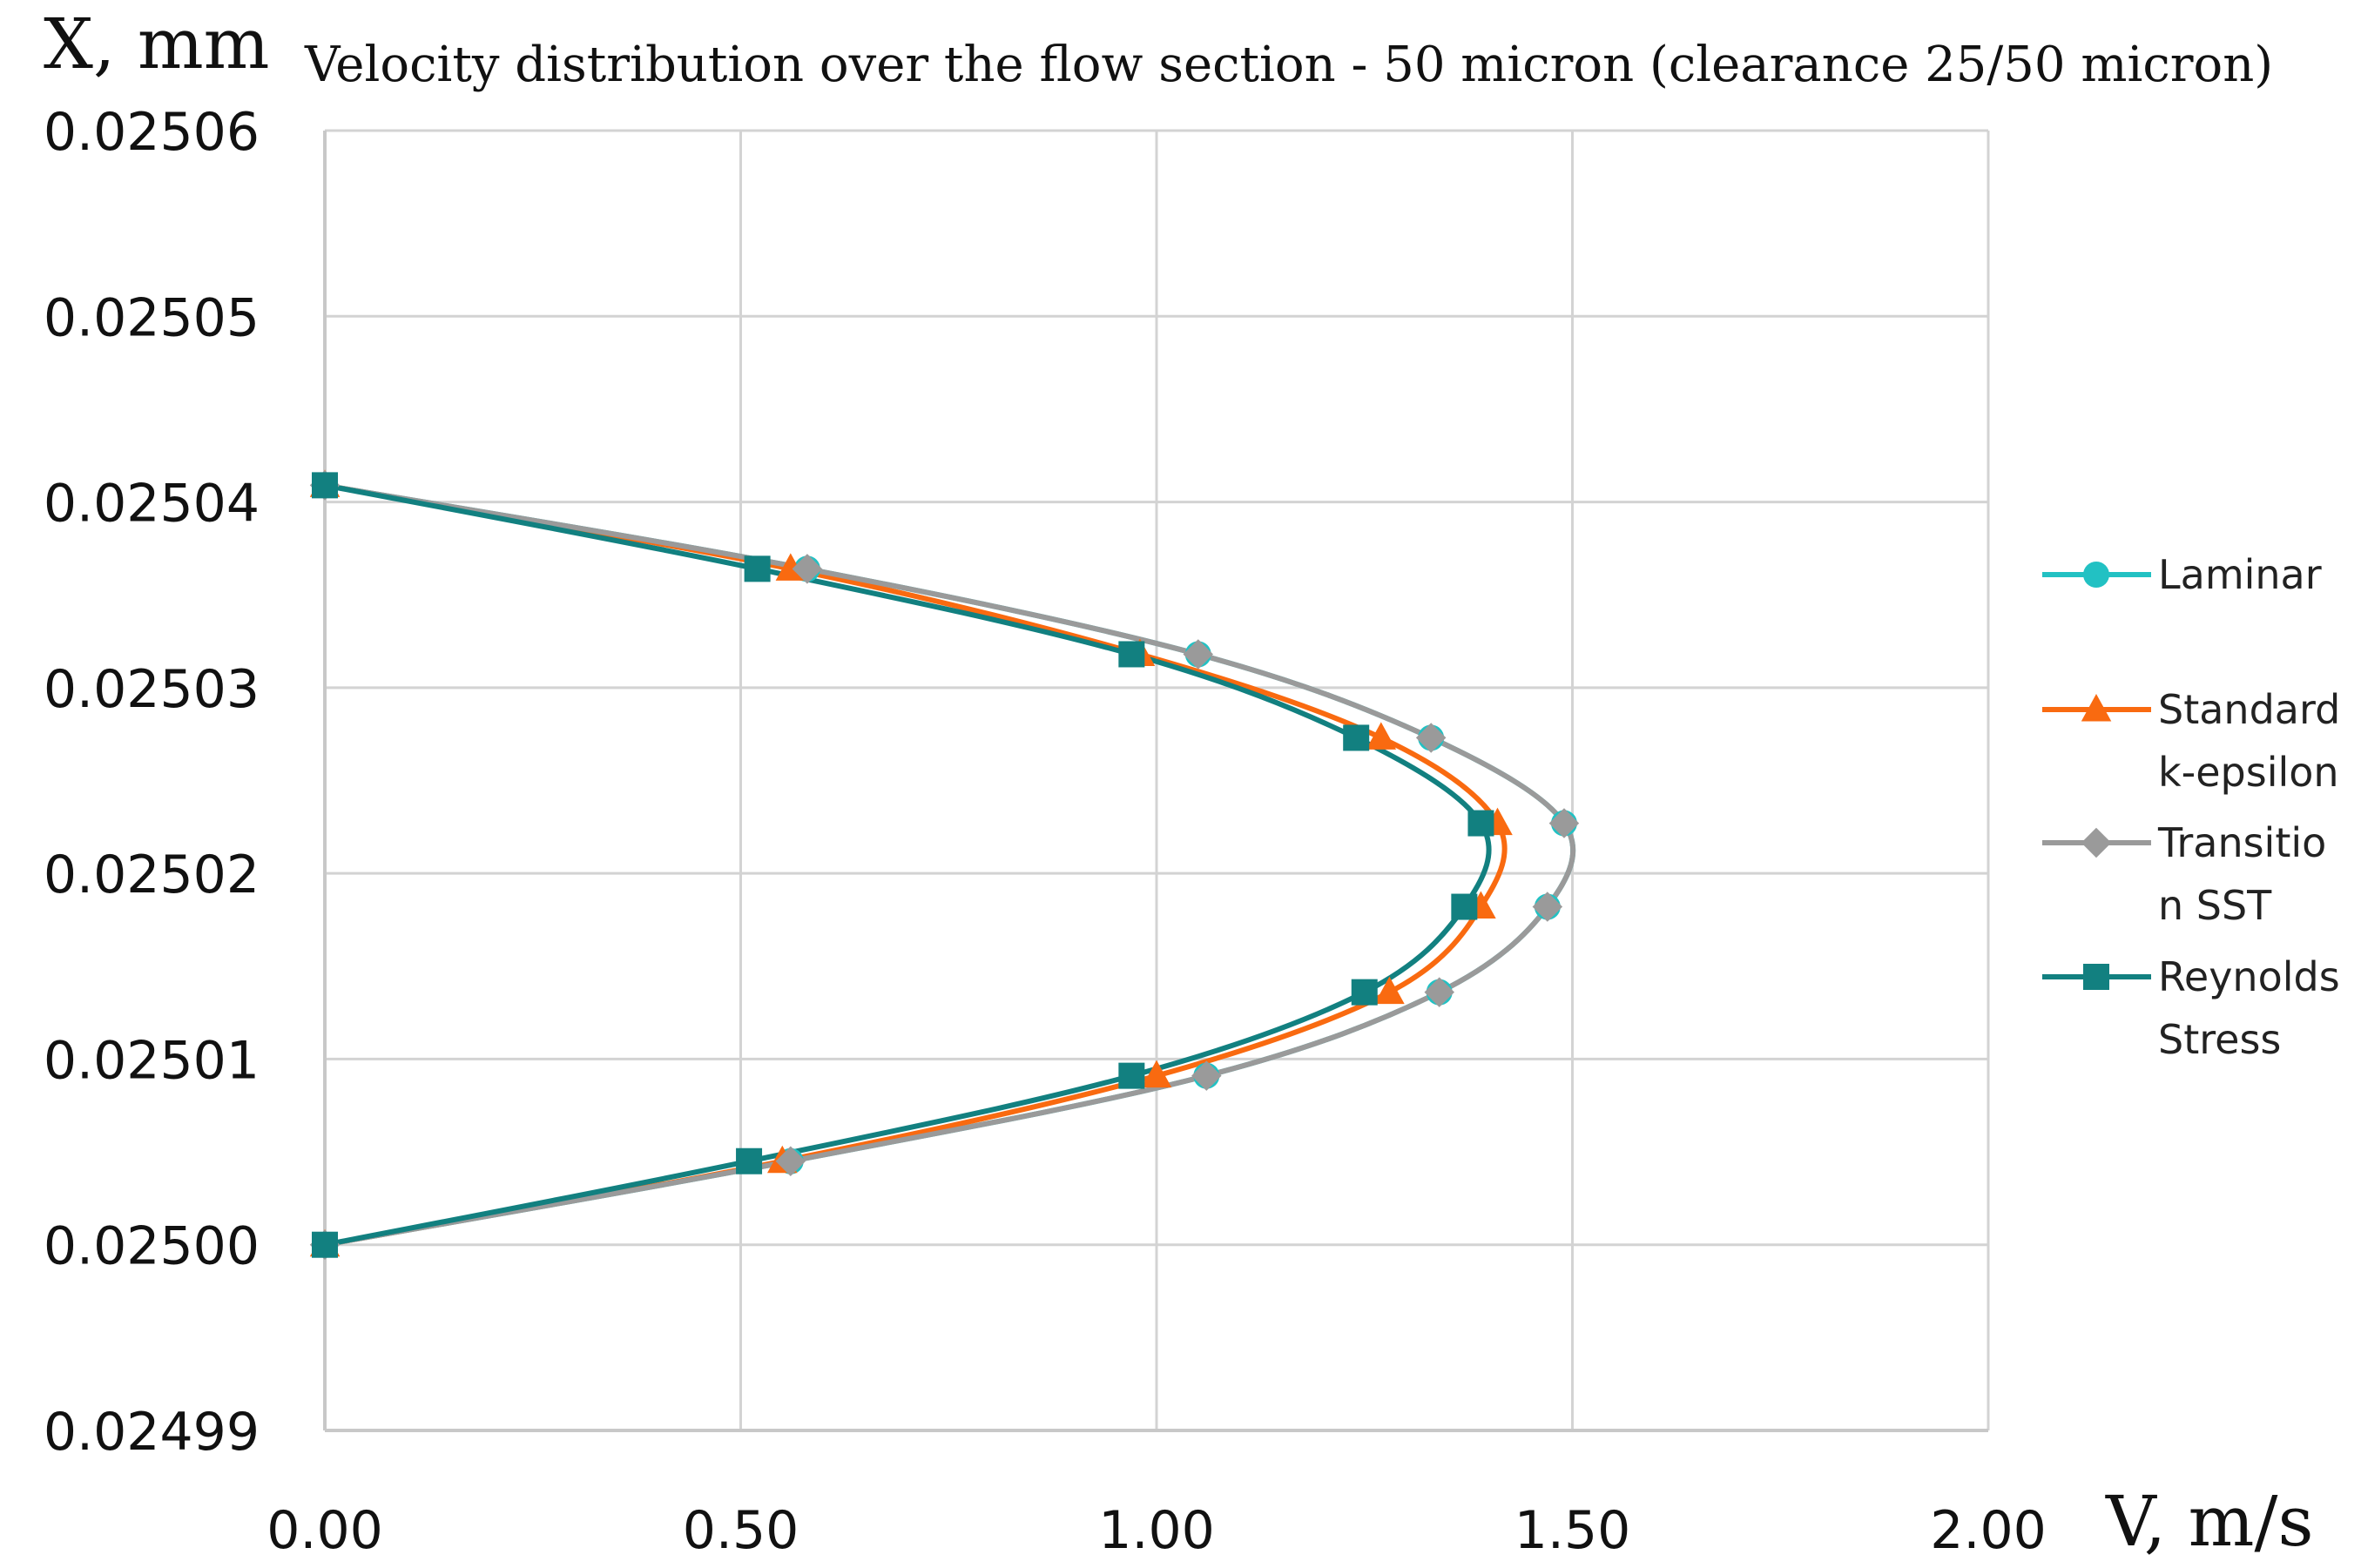 The image size is (2361, 1568). I want to click on y-tick-label: 0.02501, so click(152, 1060).